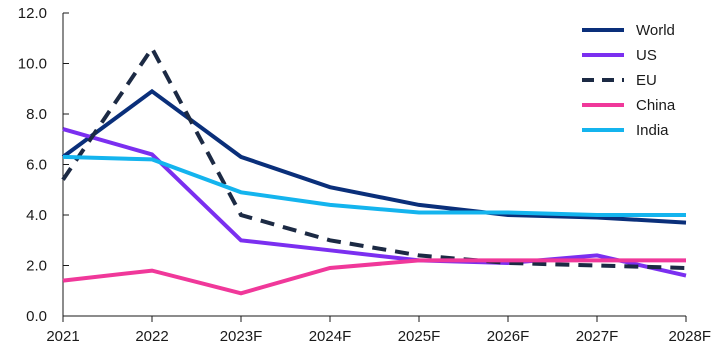  What do you see at coordinates (646, 80) in the screenshot?
I see `legend-label-eu: EU` at bounding box center [646, 80].